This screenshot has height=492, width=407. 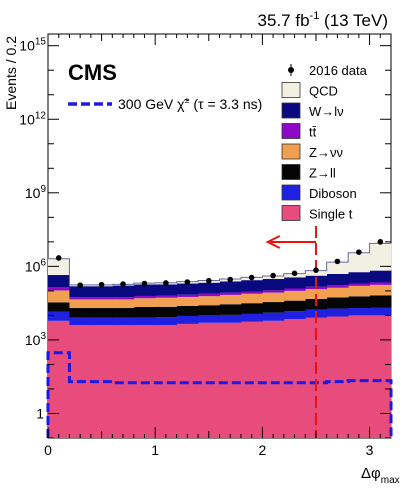 I want to click on lumi-label: 35.7 fb-1 (13 TeV), so click(x=323, y=20).